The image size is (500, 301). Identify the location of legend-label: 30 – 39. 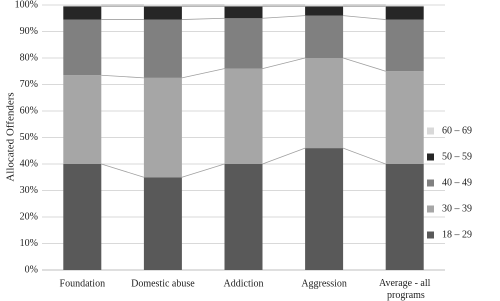
(457, 208).